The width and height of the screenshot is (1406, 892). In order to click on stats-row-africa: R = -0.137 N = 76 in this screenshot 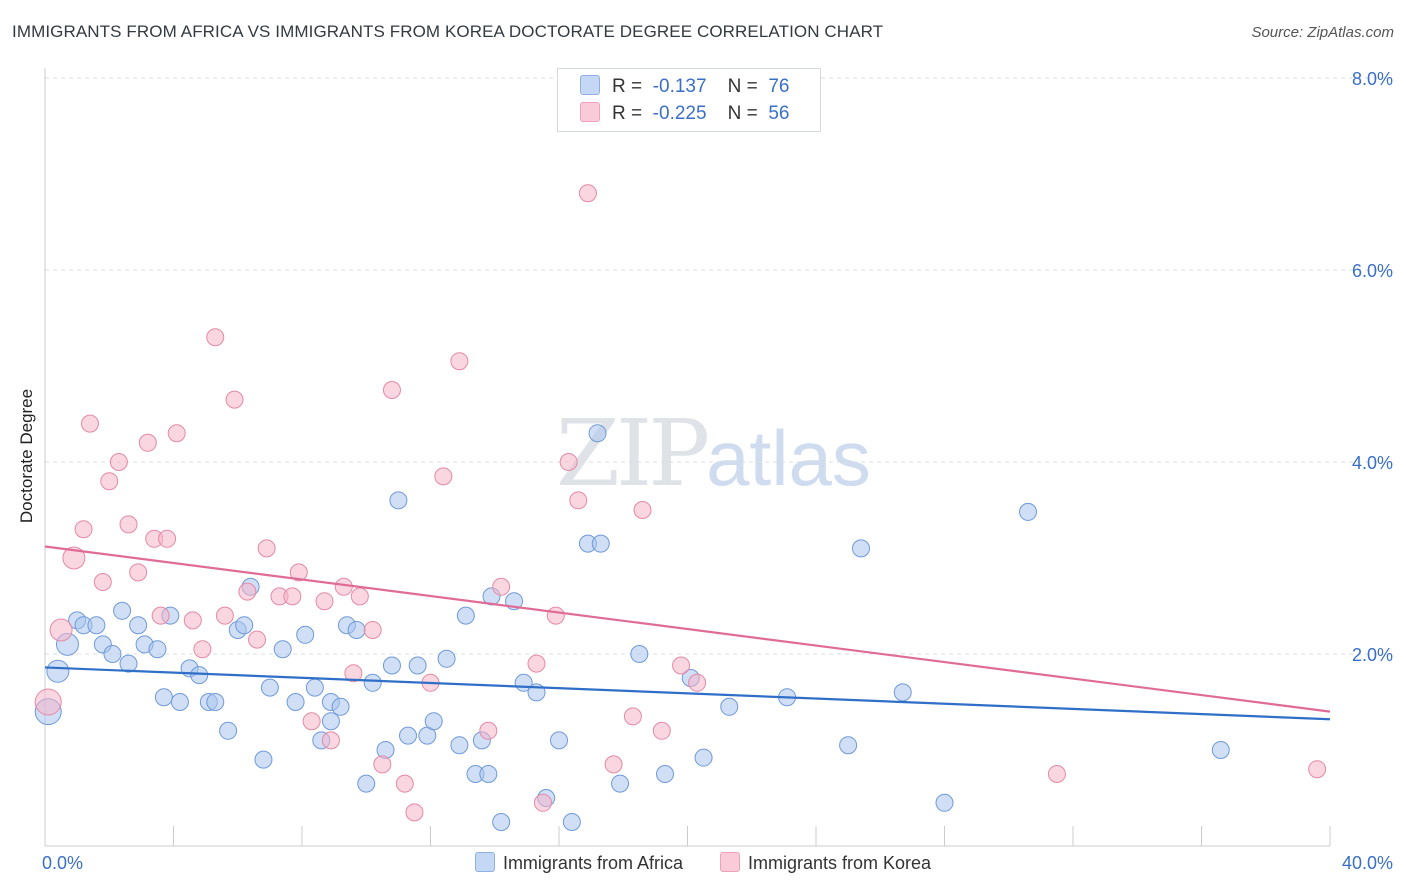, I will do `click(684, 87)`.